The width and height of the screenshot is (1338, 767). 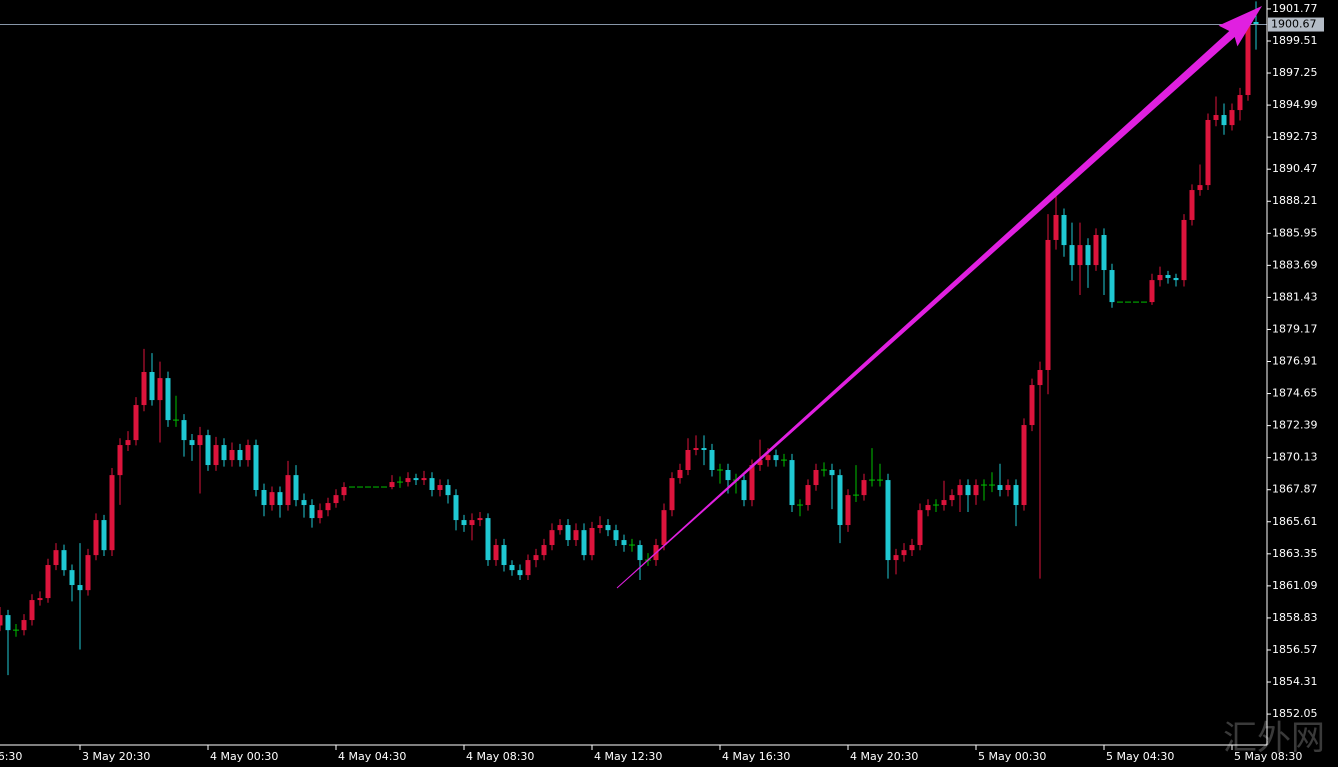 What do you see at coordinates (1295, 393) in the screenshot?
I see `y-tick-label: 1874.65` at bounding box center [1295, 393].